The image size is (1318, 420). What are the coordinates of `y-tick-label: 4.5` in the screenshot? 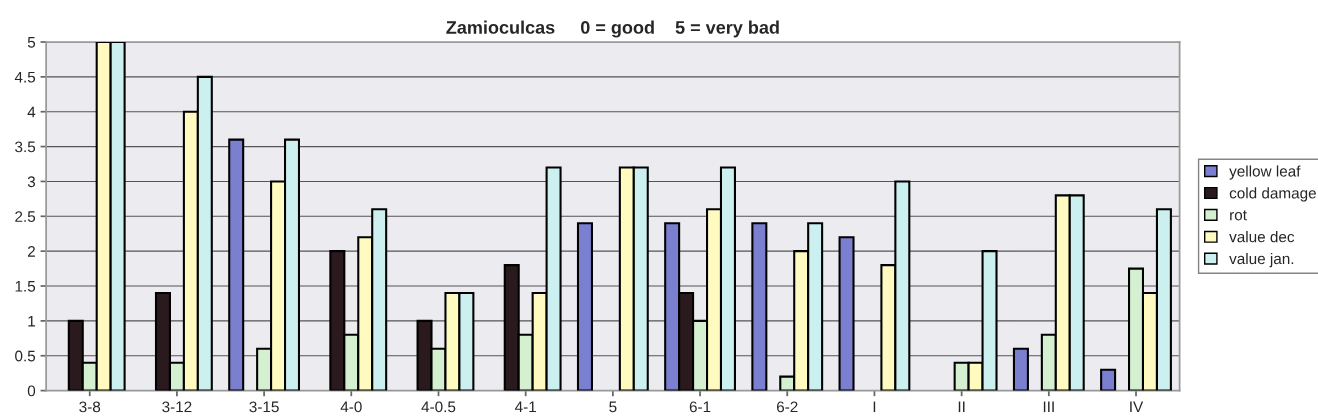 It's located at (25, 77).